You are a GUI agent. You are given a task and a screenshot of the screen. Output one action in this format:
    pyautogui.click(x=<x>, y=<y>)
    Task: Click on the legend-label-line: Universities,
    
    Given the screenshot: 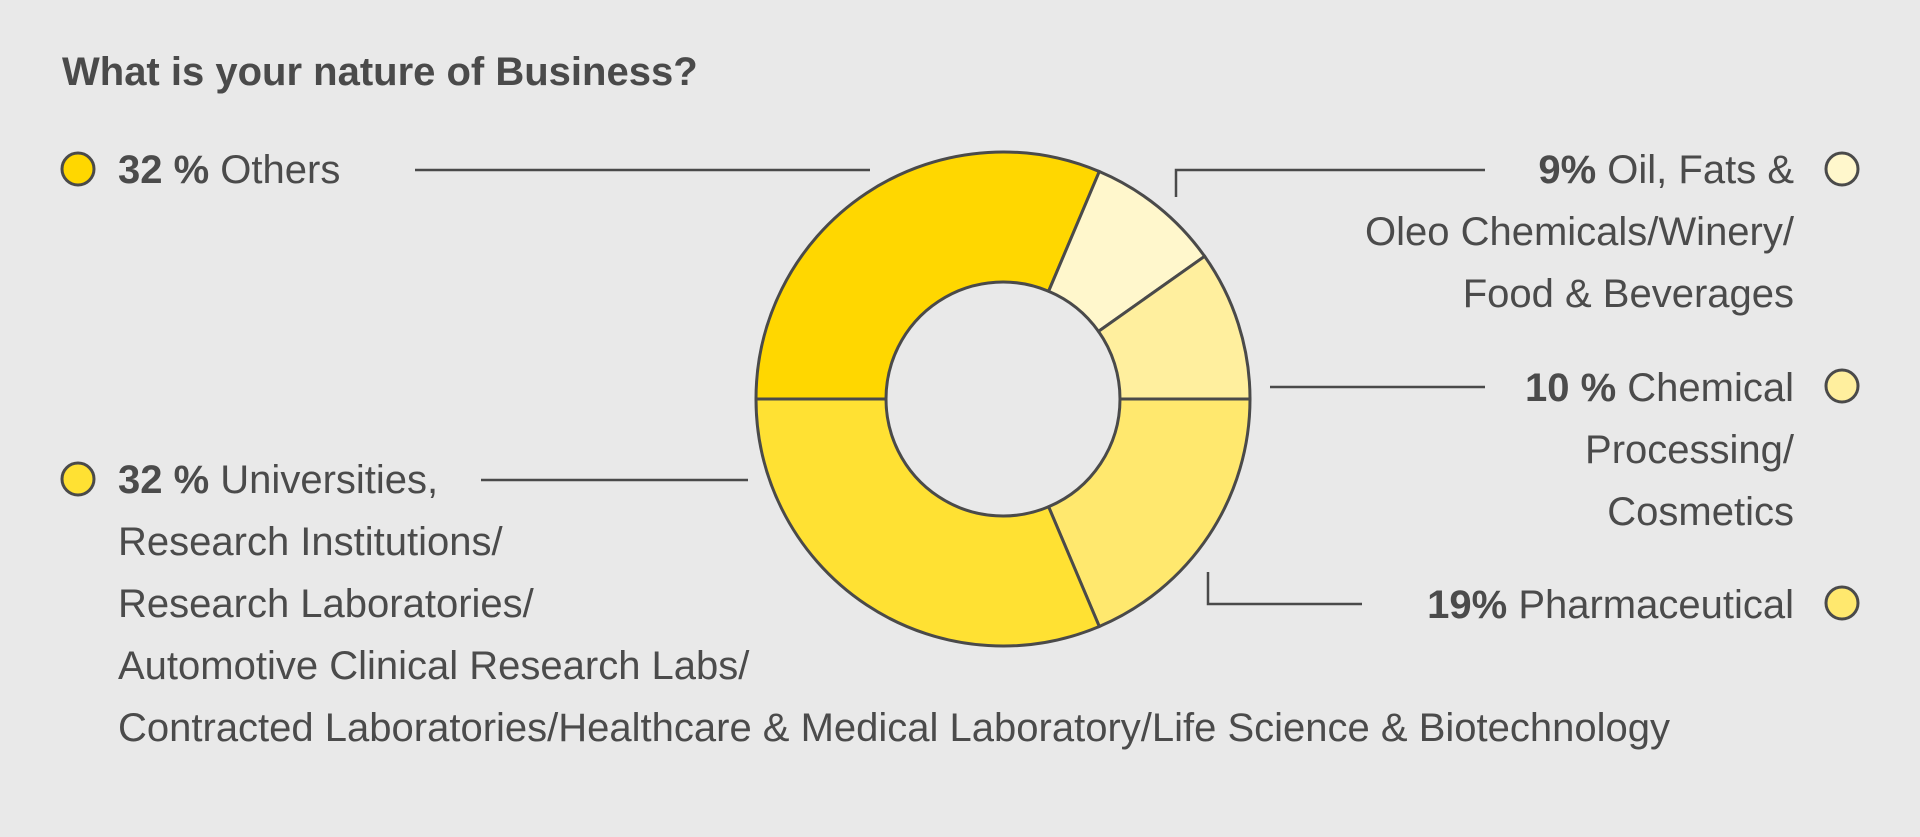 What is the action you would take?
    pyautogui.click(x=329, y=480)
    